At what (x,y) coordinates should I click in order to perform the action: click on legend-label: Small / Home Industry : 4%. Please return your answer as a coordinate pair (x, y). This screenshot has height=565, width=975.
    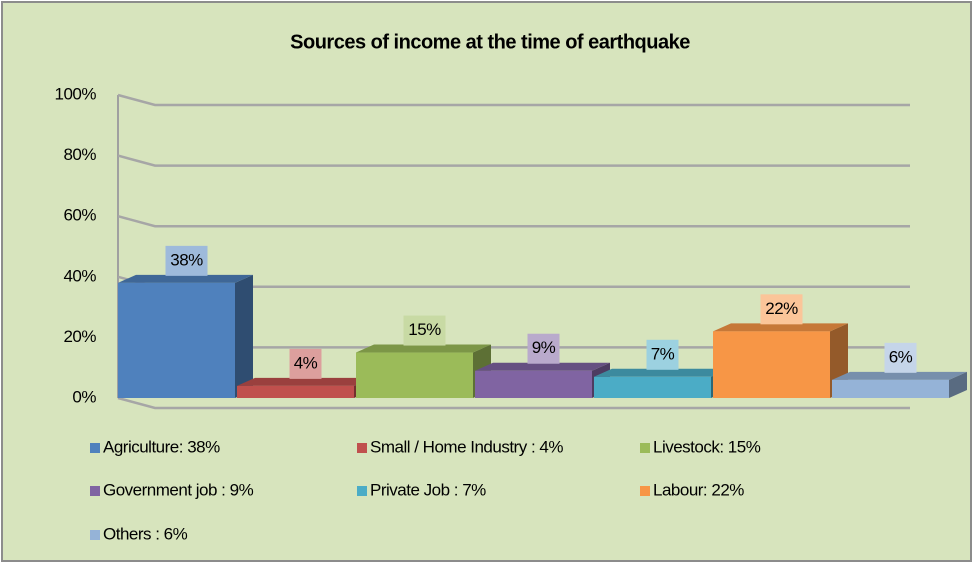
    Looking at the image, I should click on (466, 446).